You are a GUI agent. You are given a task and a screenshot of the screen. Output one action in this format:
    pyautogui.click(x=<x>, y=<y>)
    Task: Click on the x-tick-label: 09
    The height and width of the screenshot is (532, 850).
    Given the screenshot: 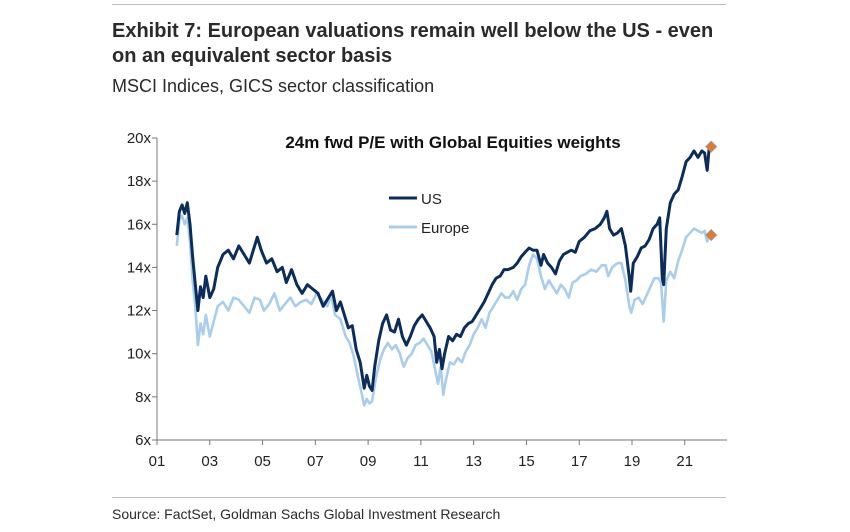 What is the action you would take?
    pyautogui.click(x=368, y=461)
    